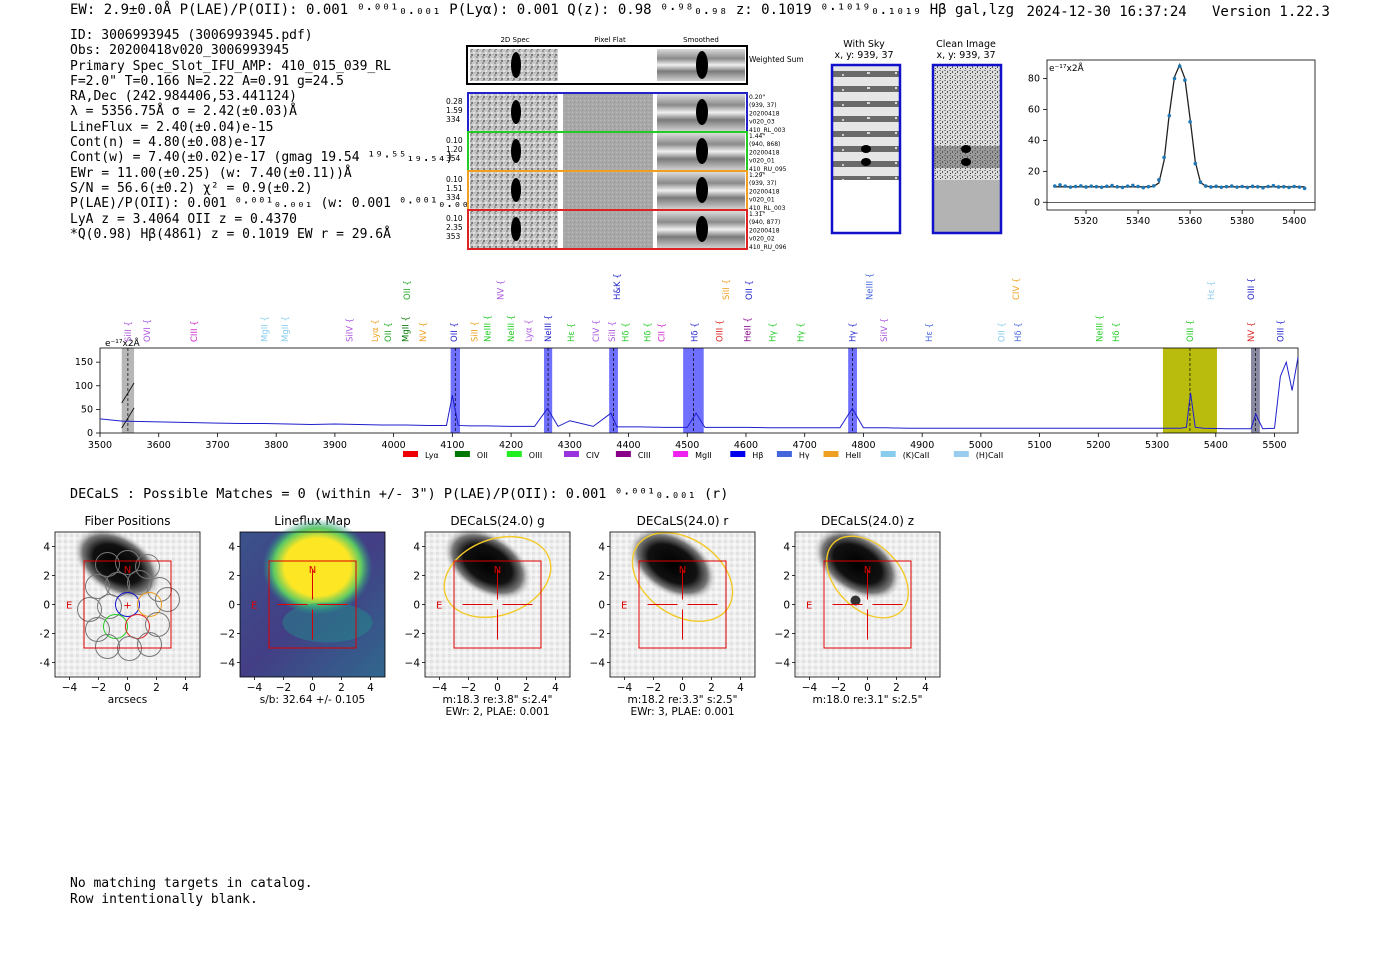  I want to click on fiber-pixelflat, so click(608, 112).